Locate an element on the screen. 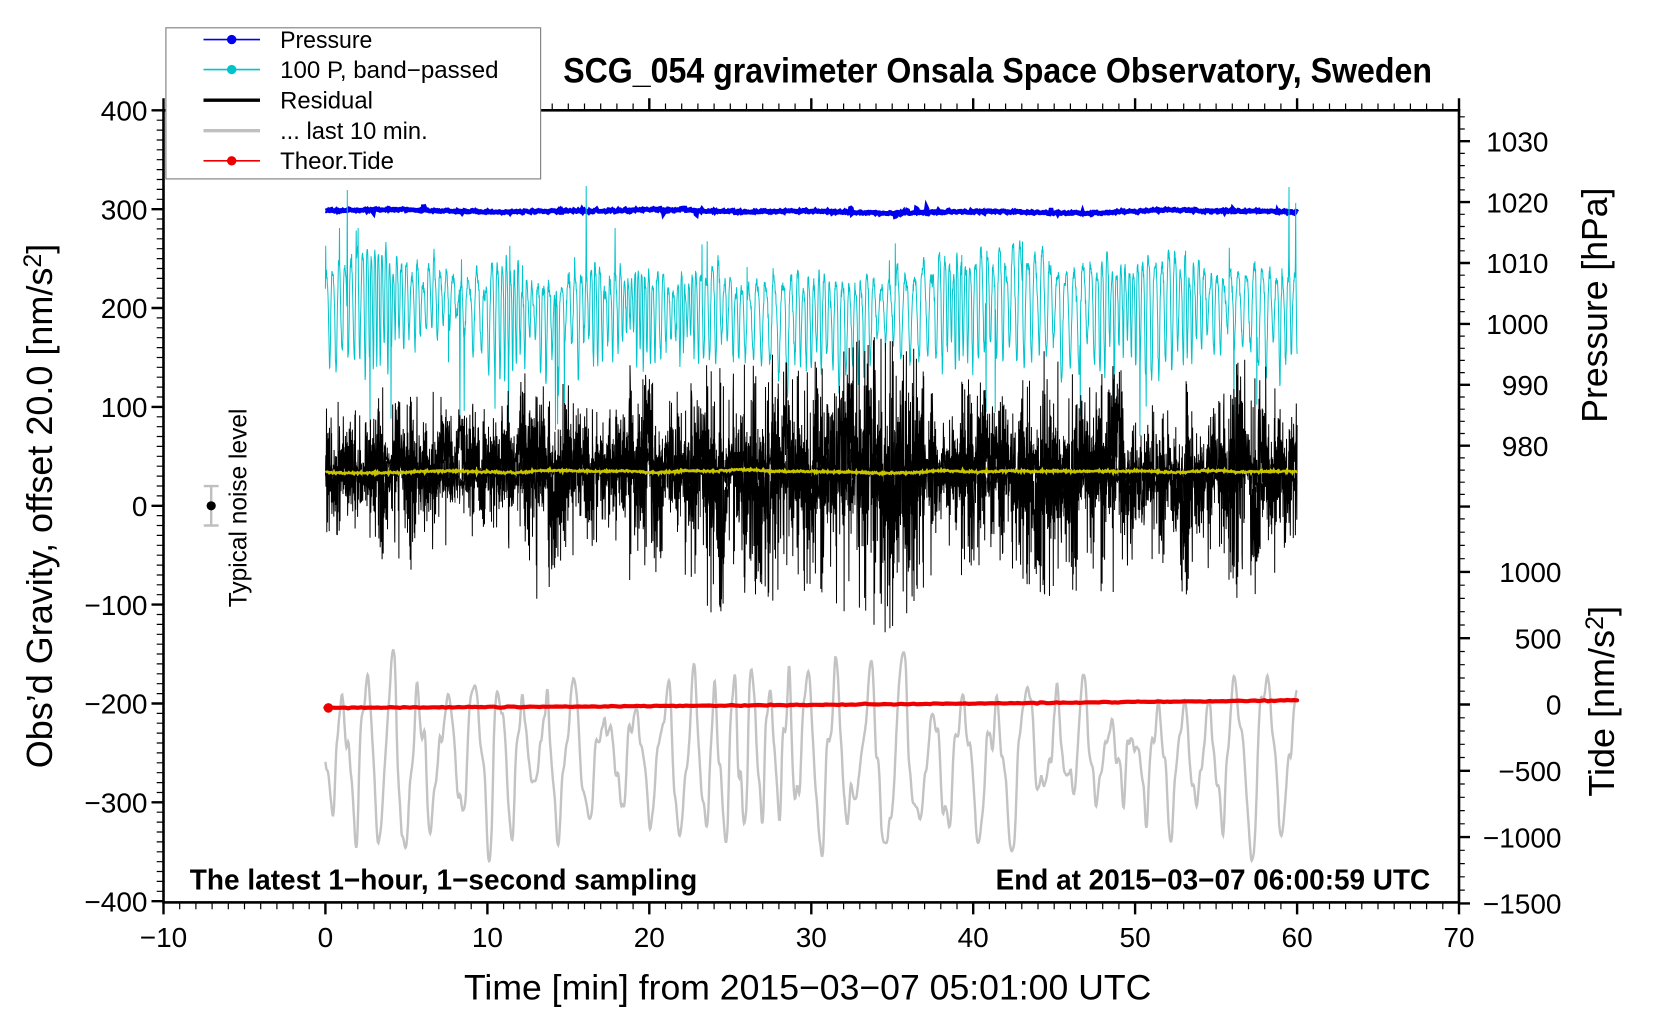  svg-text: −400 is located at coordinates (115, 901).